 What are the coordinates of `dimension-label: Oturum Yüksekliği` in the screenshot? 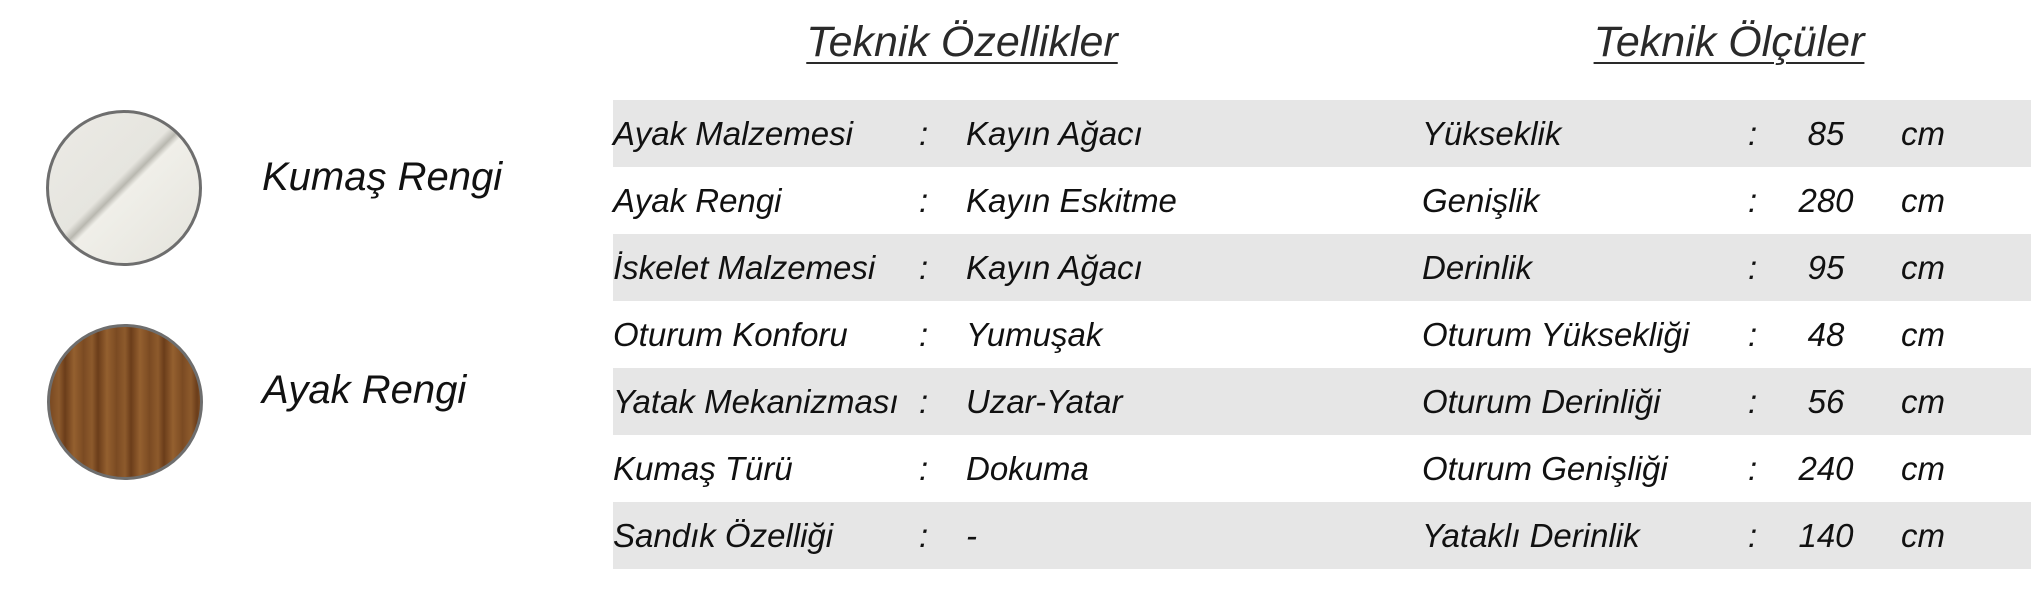 It's located at (1556, 334).